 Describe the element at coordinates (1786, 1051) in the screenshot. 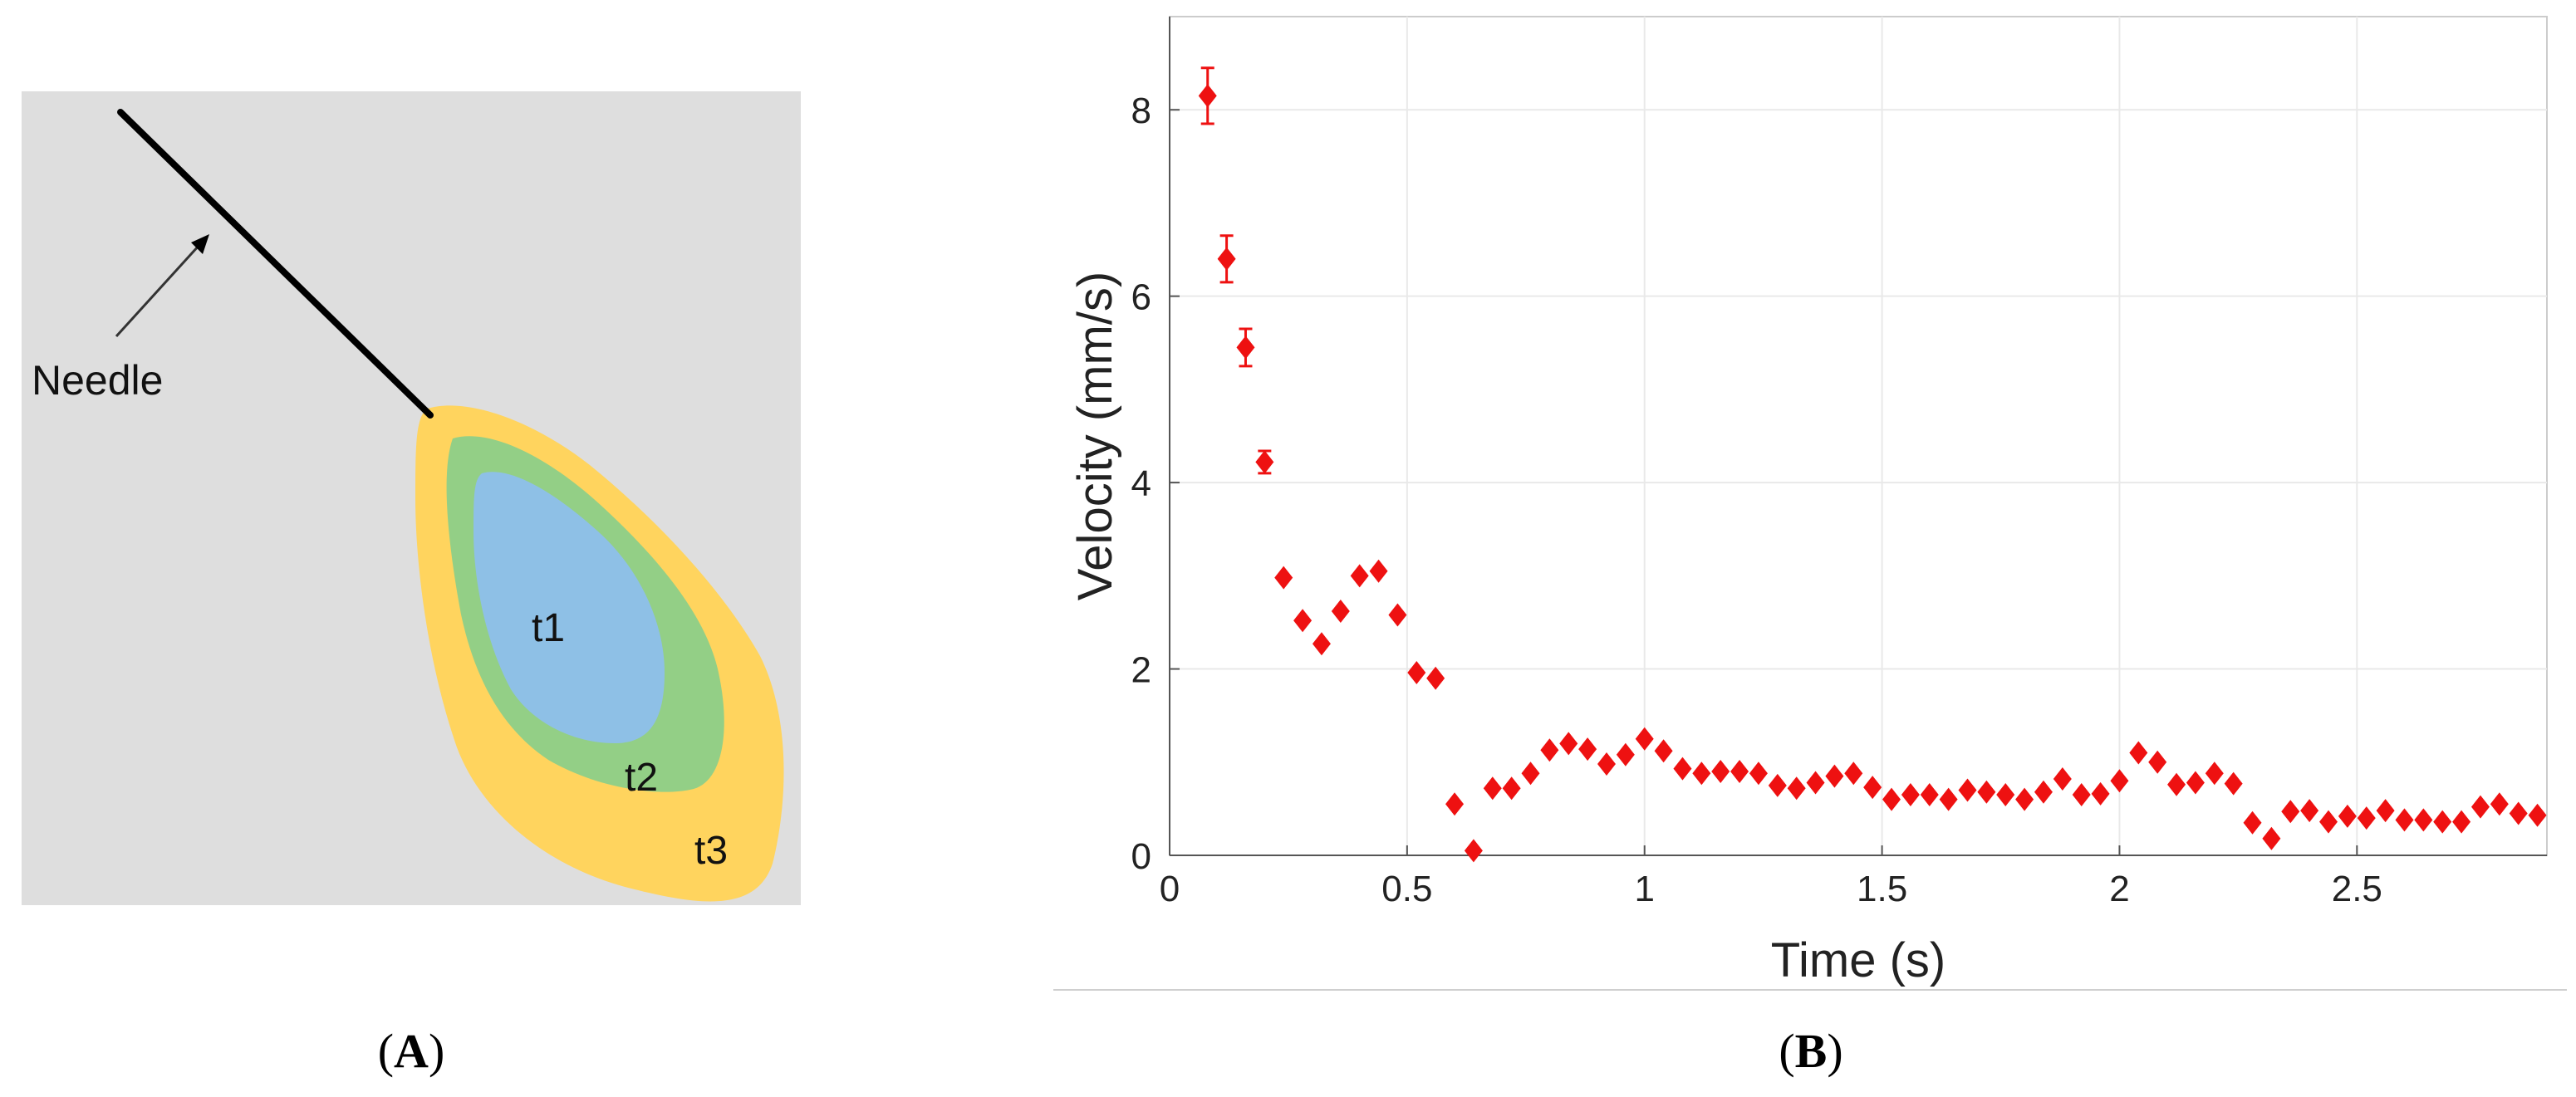

I see `panel-b-label-open: (` at that location.